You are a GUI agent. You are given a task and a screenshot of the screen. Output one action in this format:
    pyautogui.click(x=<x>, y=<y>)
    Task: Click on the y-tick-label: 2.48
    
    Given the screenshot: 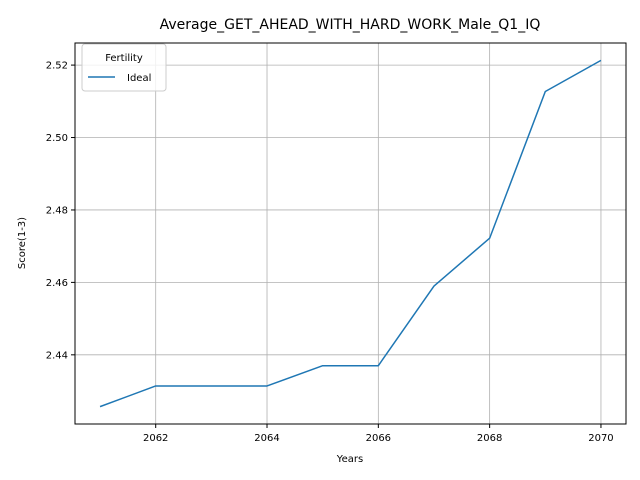 What is the action you would take?
    pyautogui.click(x=57, y=210)
    